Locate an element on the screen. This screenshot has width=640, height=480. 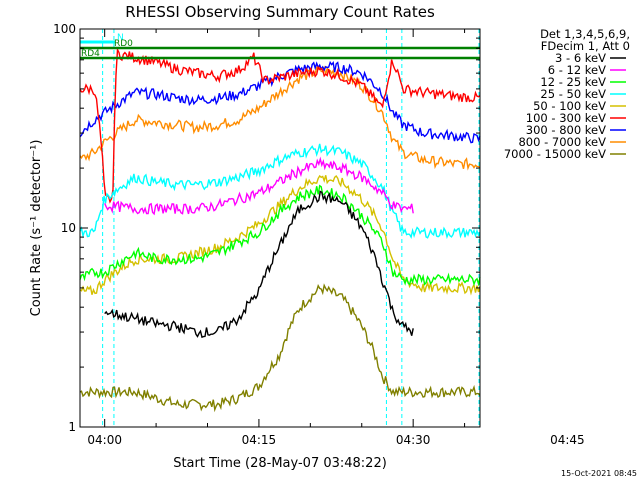
legend-entry: 7000 - 15000 keV is located at coordinates (555, 154).